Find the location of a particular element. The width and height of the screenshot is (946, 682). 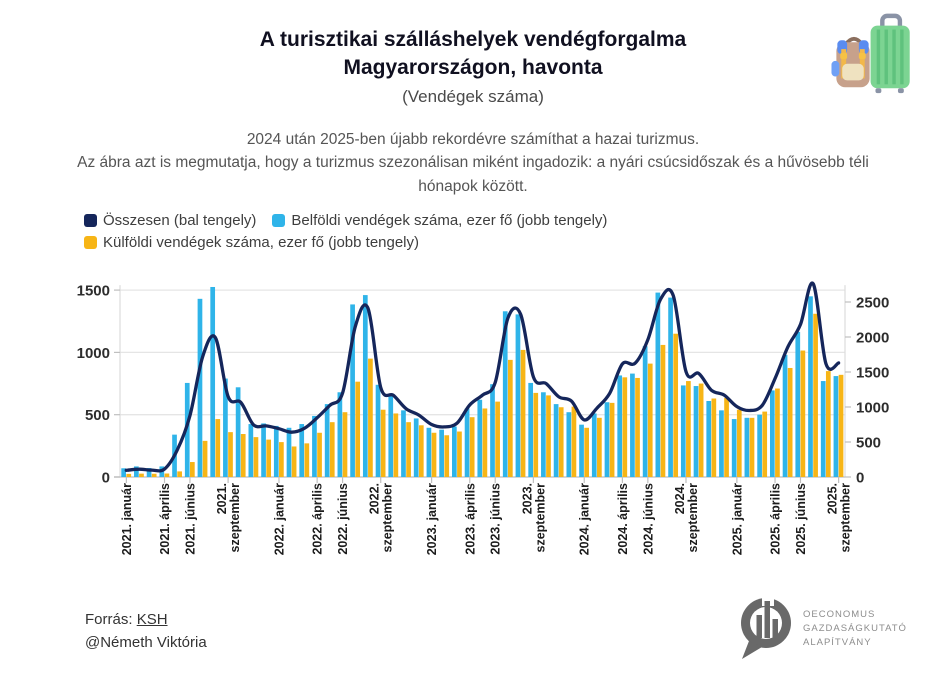

svg-text: 2024. is located at coordinates (680, 498).